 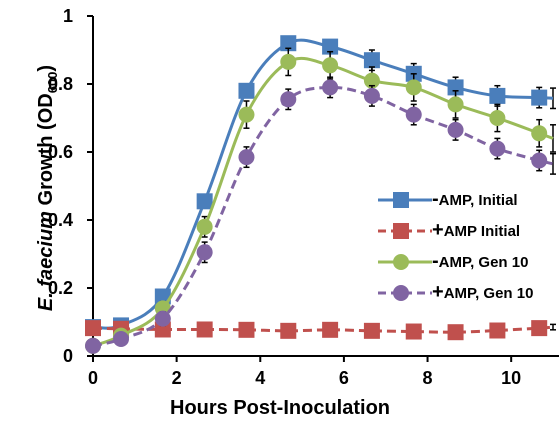 I want to click on legend-label: +AMP, Gen 10, so click(x=482, y=292).